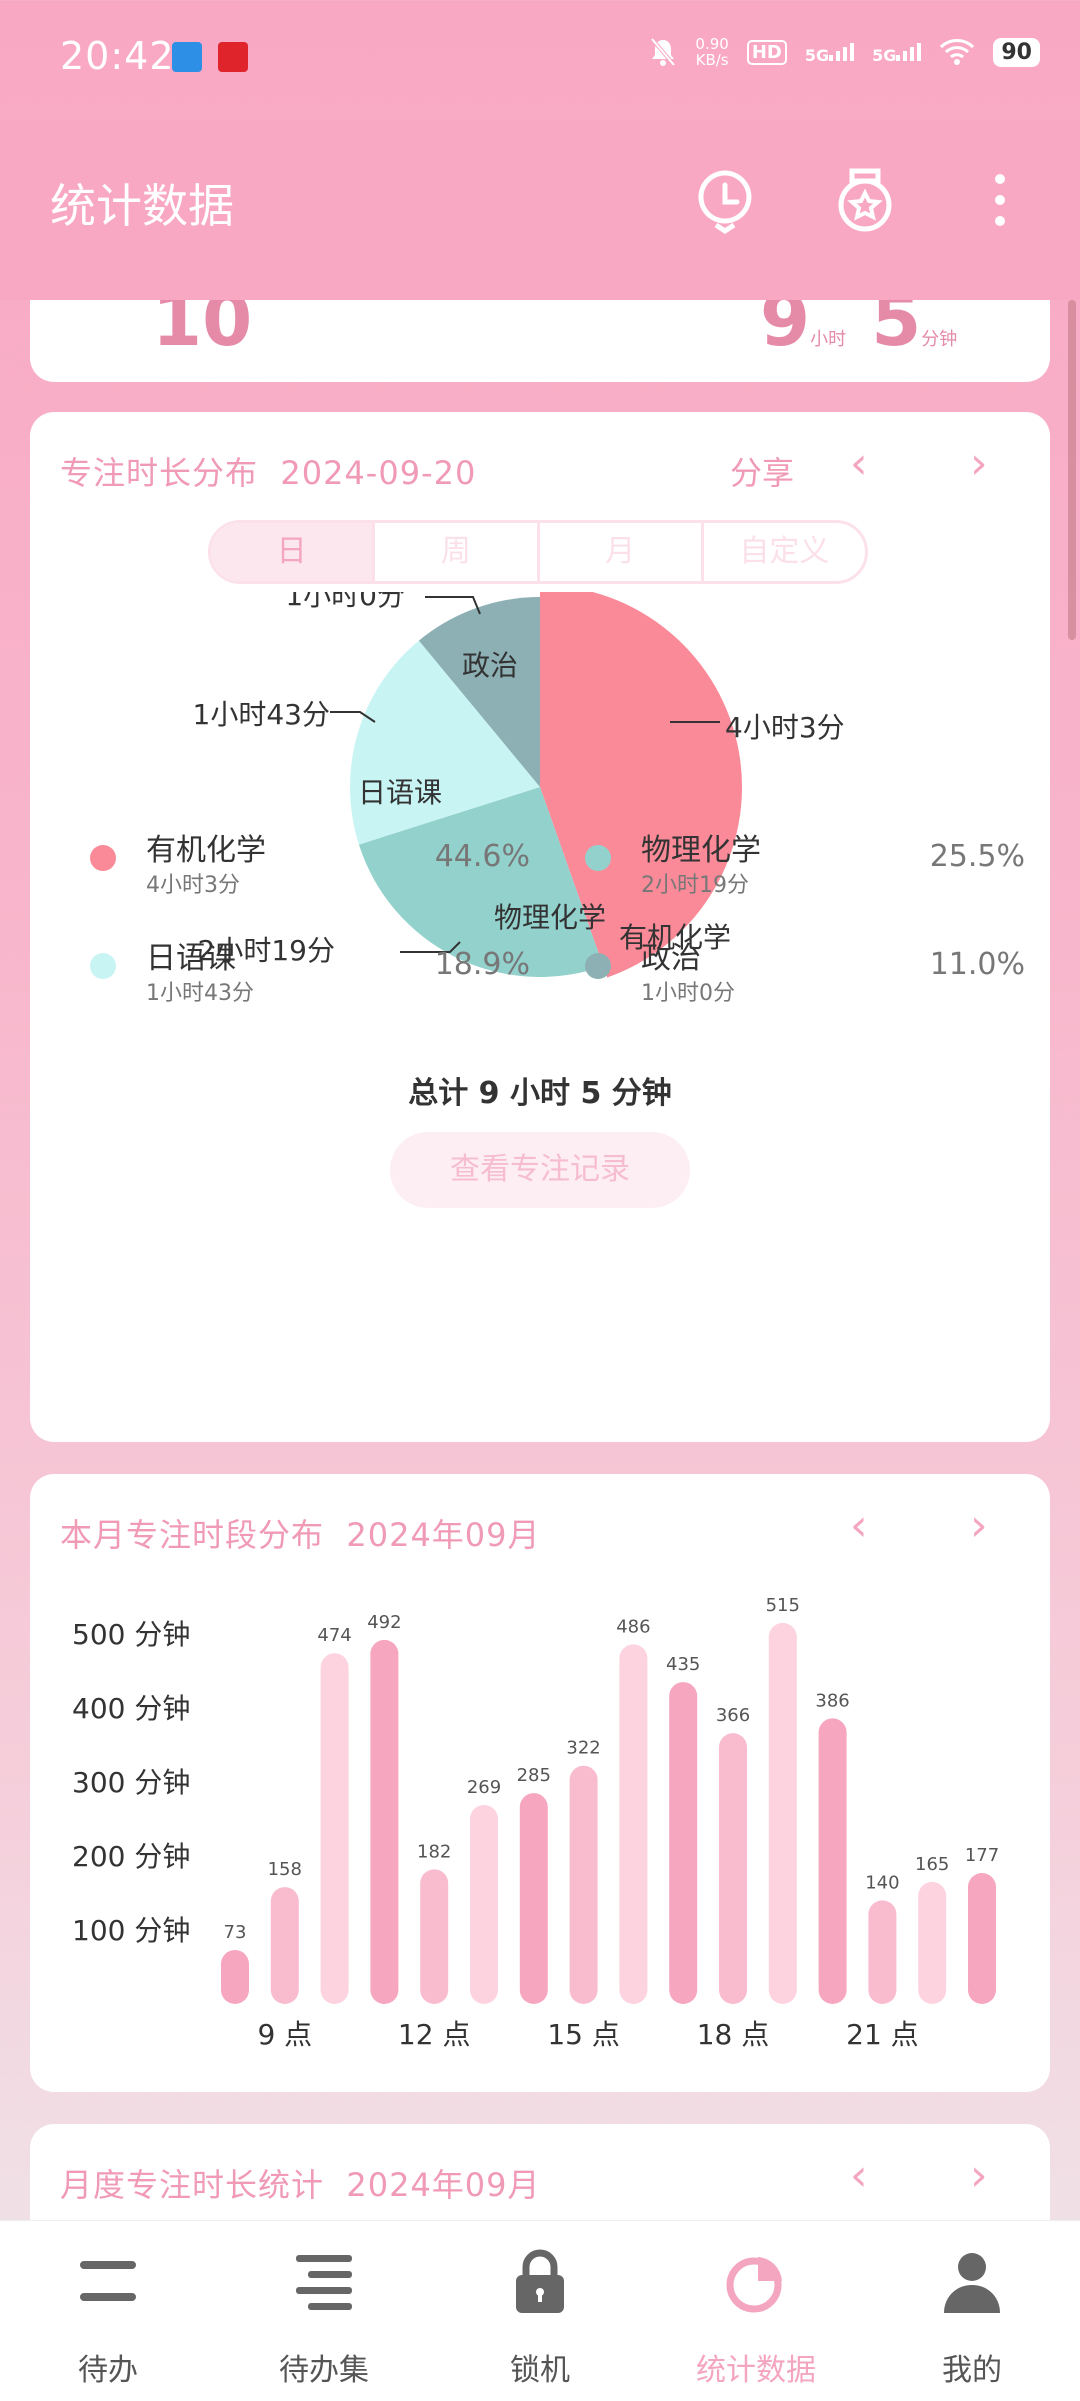 This screenshot has width=1080, height=2401. Describe the element at coordinates (206, 850) in the screenshot. I see `legend-name: 有机化学` at that location.